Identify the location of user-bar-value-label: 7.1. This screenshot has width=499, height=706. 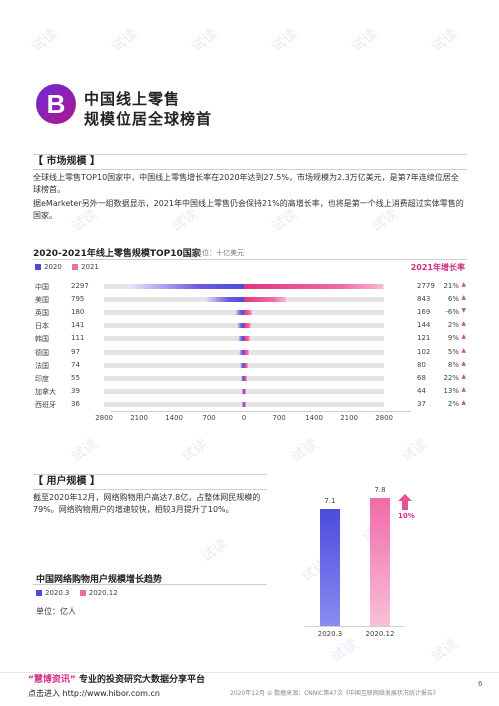
(330, 501).